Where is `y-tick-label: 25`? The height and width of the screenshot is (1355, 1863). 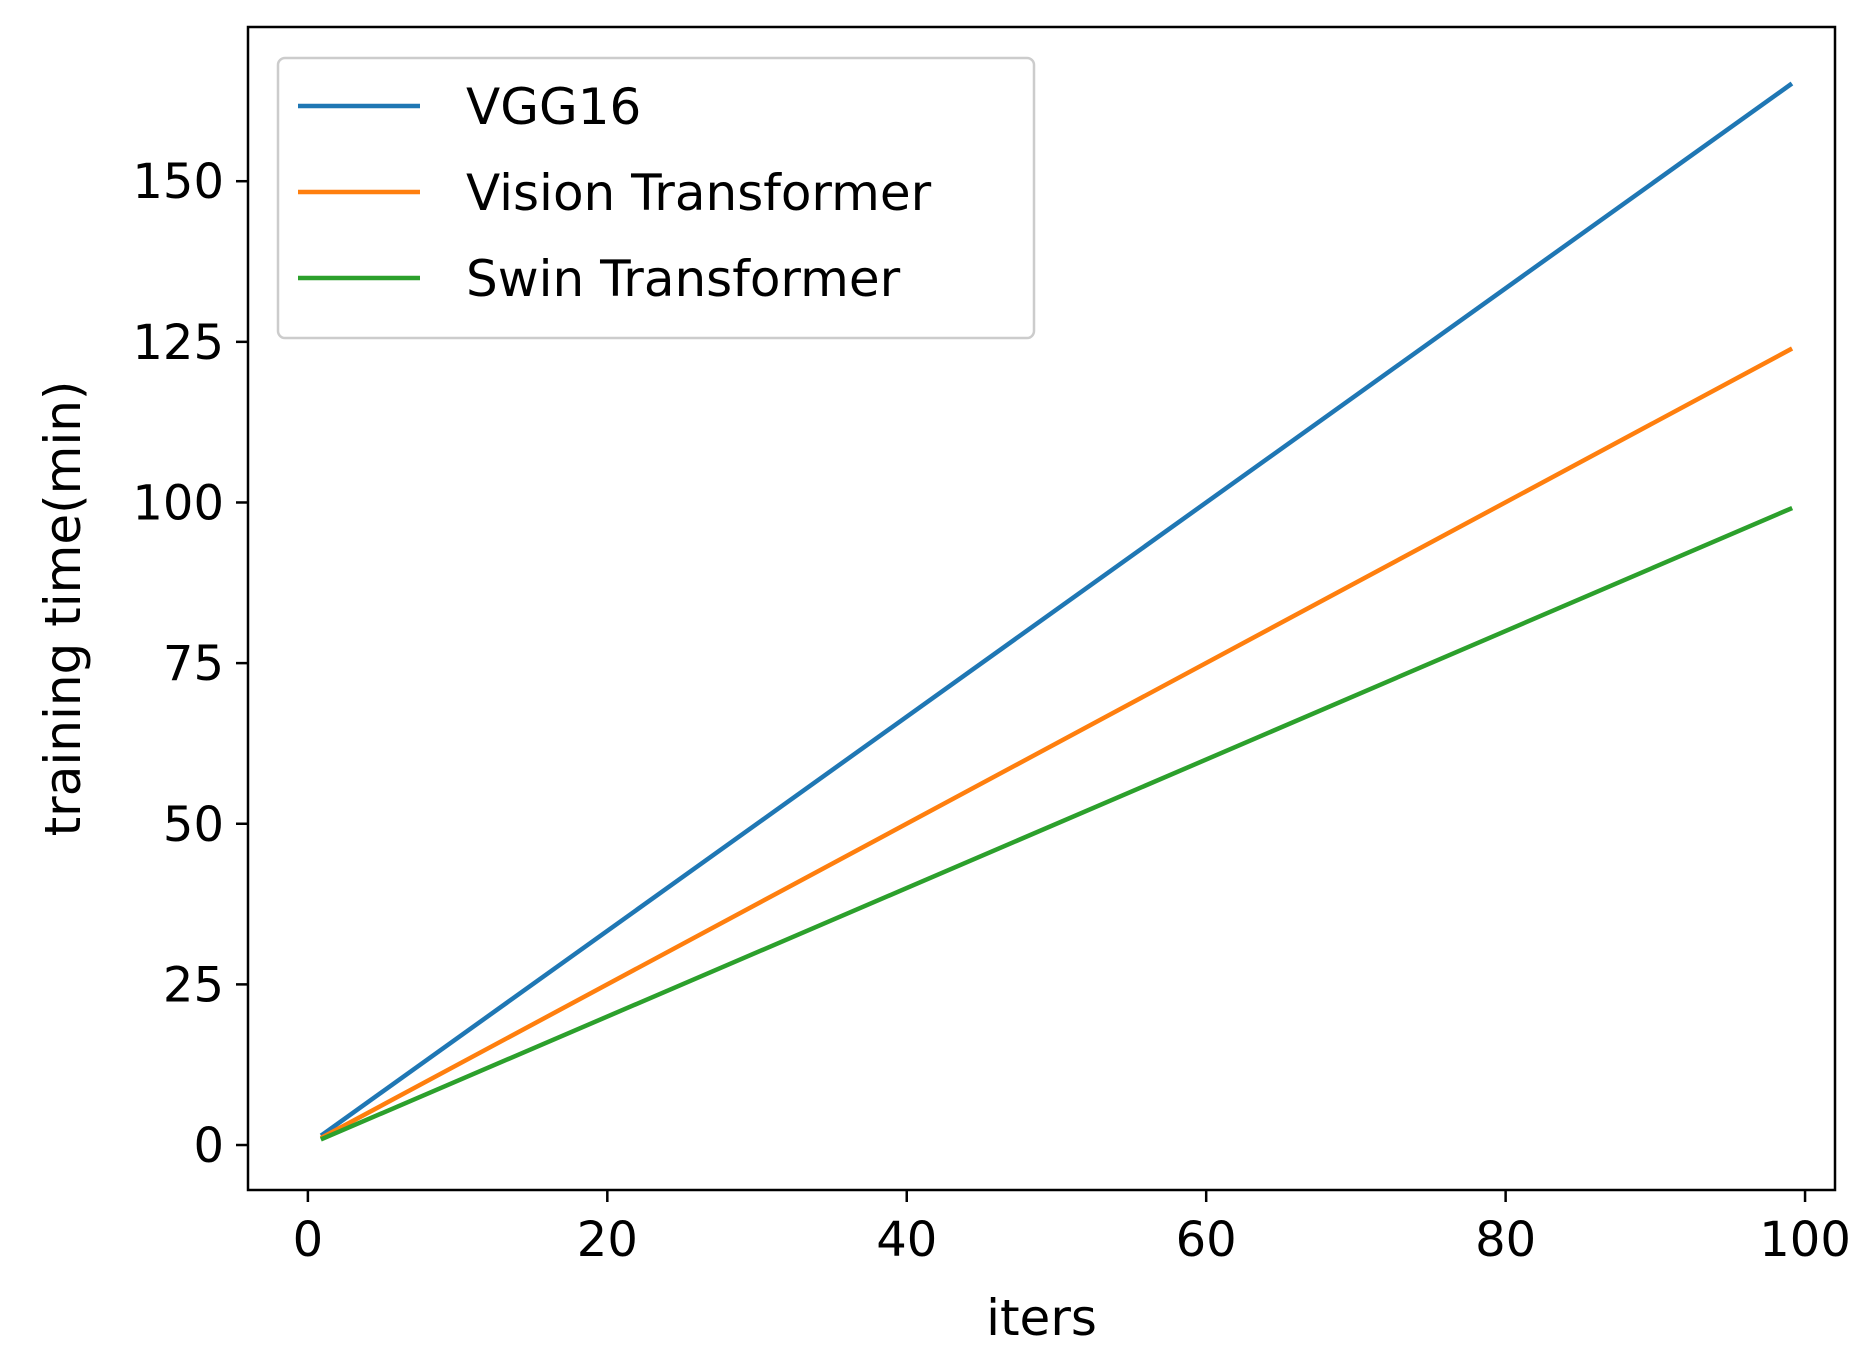
y-tick-label: 25 is located at coordinates (193, 985).